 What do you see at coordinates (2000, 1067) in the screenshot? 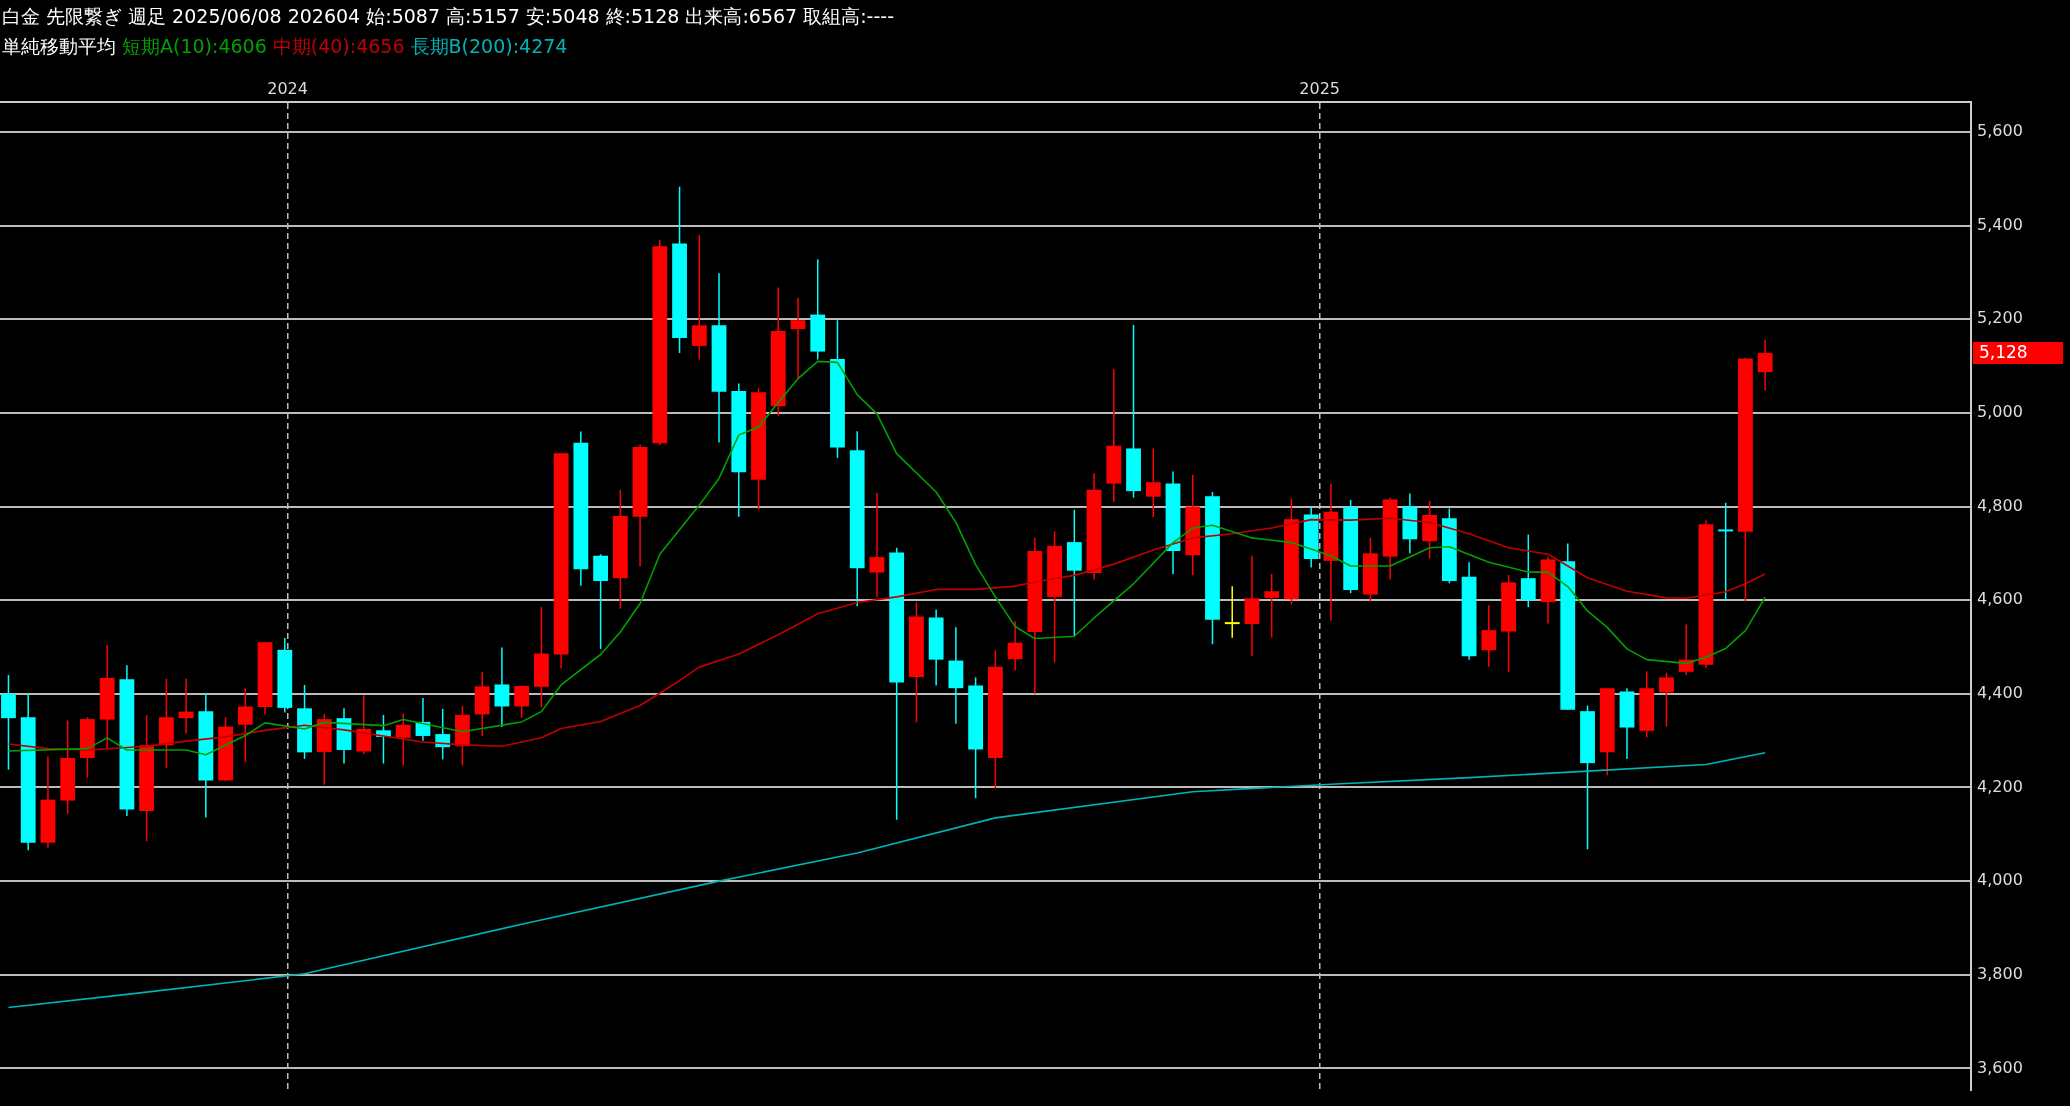
I see `y-tick-label: 3,600` at bounding box center [2000, 1067].